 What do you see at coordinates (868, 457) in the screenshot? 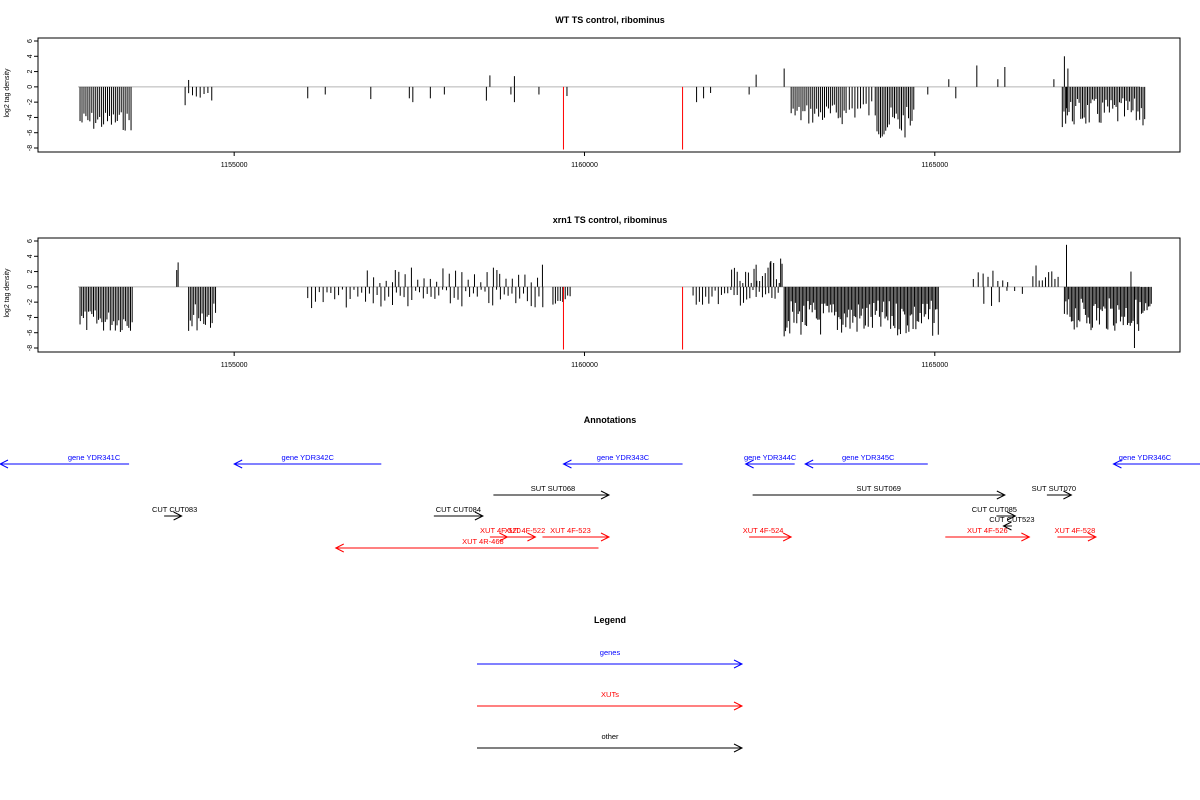
I see `gene-annotation-label: gene YDR345C` at bounding box center [868, 457].